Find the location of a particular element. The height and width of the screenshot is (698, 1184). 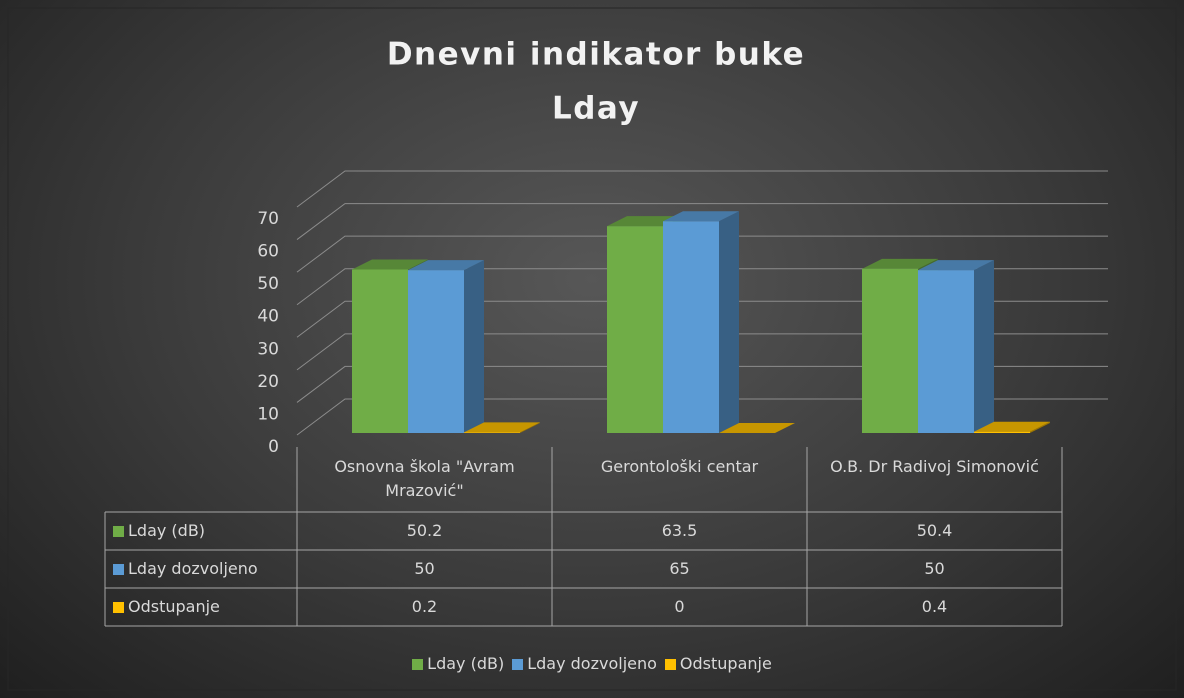

table-value: 63.5 is located at coordinates (679, 530).